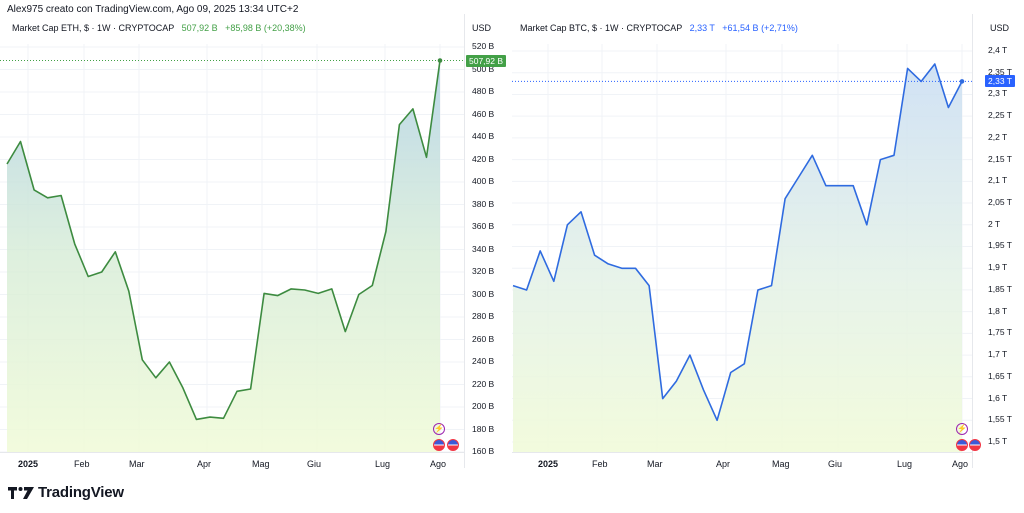 Image resolution: width=1024 pixels, height=513 pixels. What do you see at coordinates (486, 60) in the screenshot?
I see `eth-price-tag: 507,92 B` at bounding box center [486, 60].